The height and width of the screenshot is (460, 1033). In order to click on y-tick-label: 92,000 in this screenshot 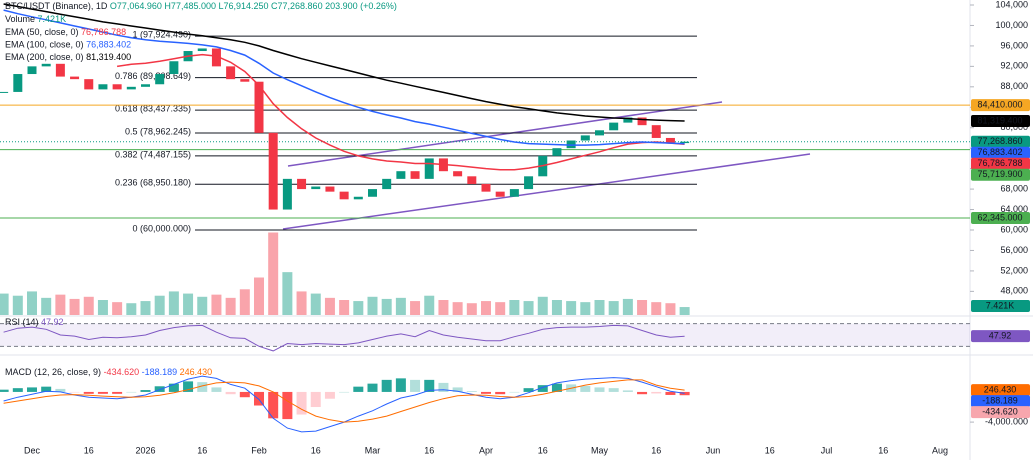, I will do `click(1014, 66)`.